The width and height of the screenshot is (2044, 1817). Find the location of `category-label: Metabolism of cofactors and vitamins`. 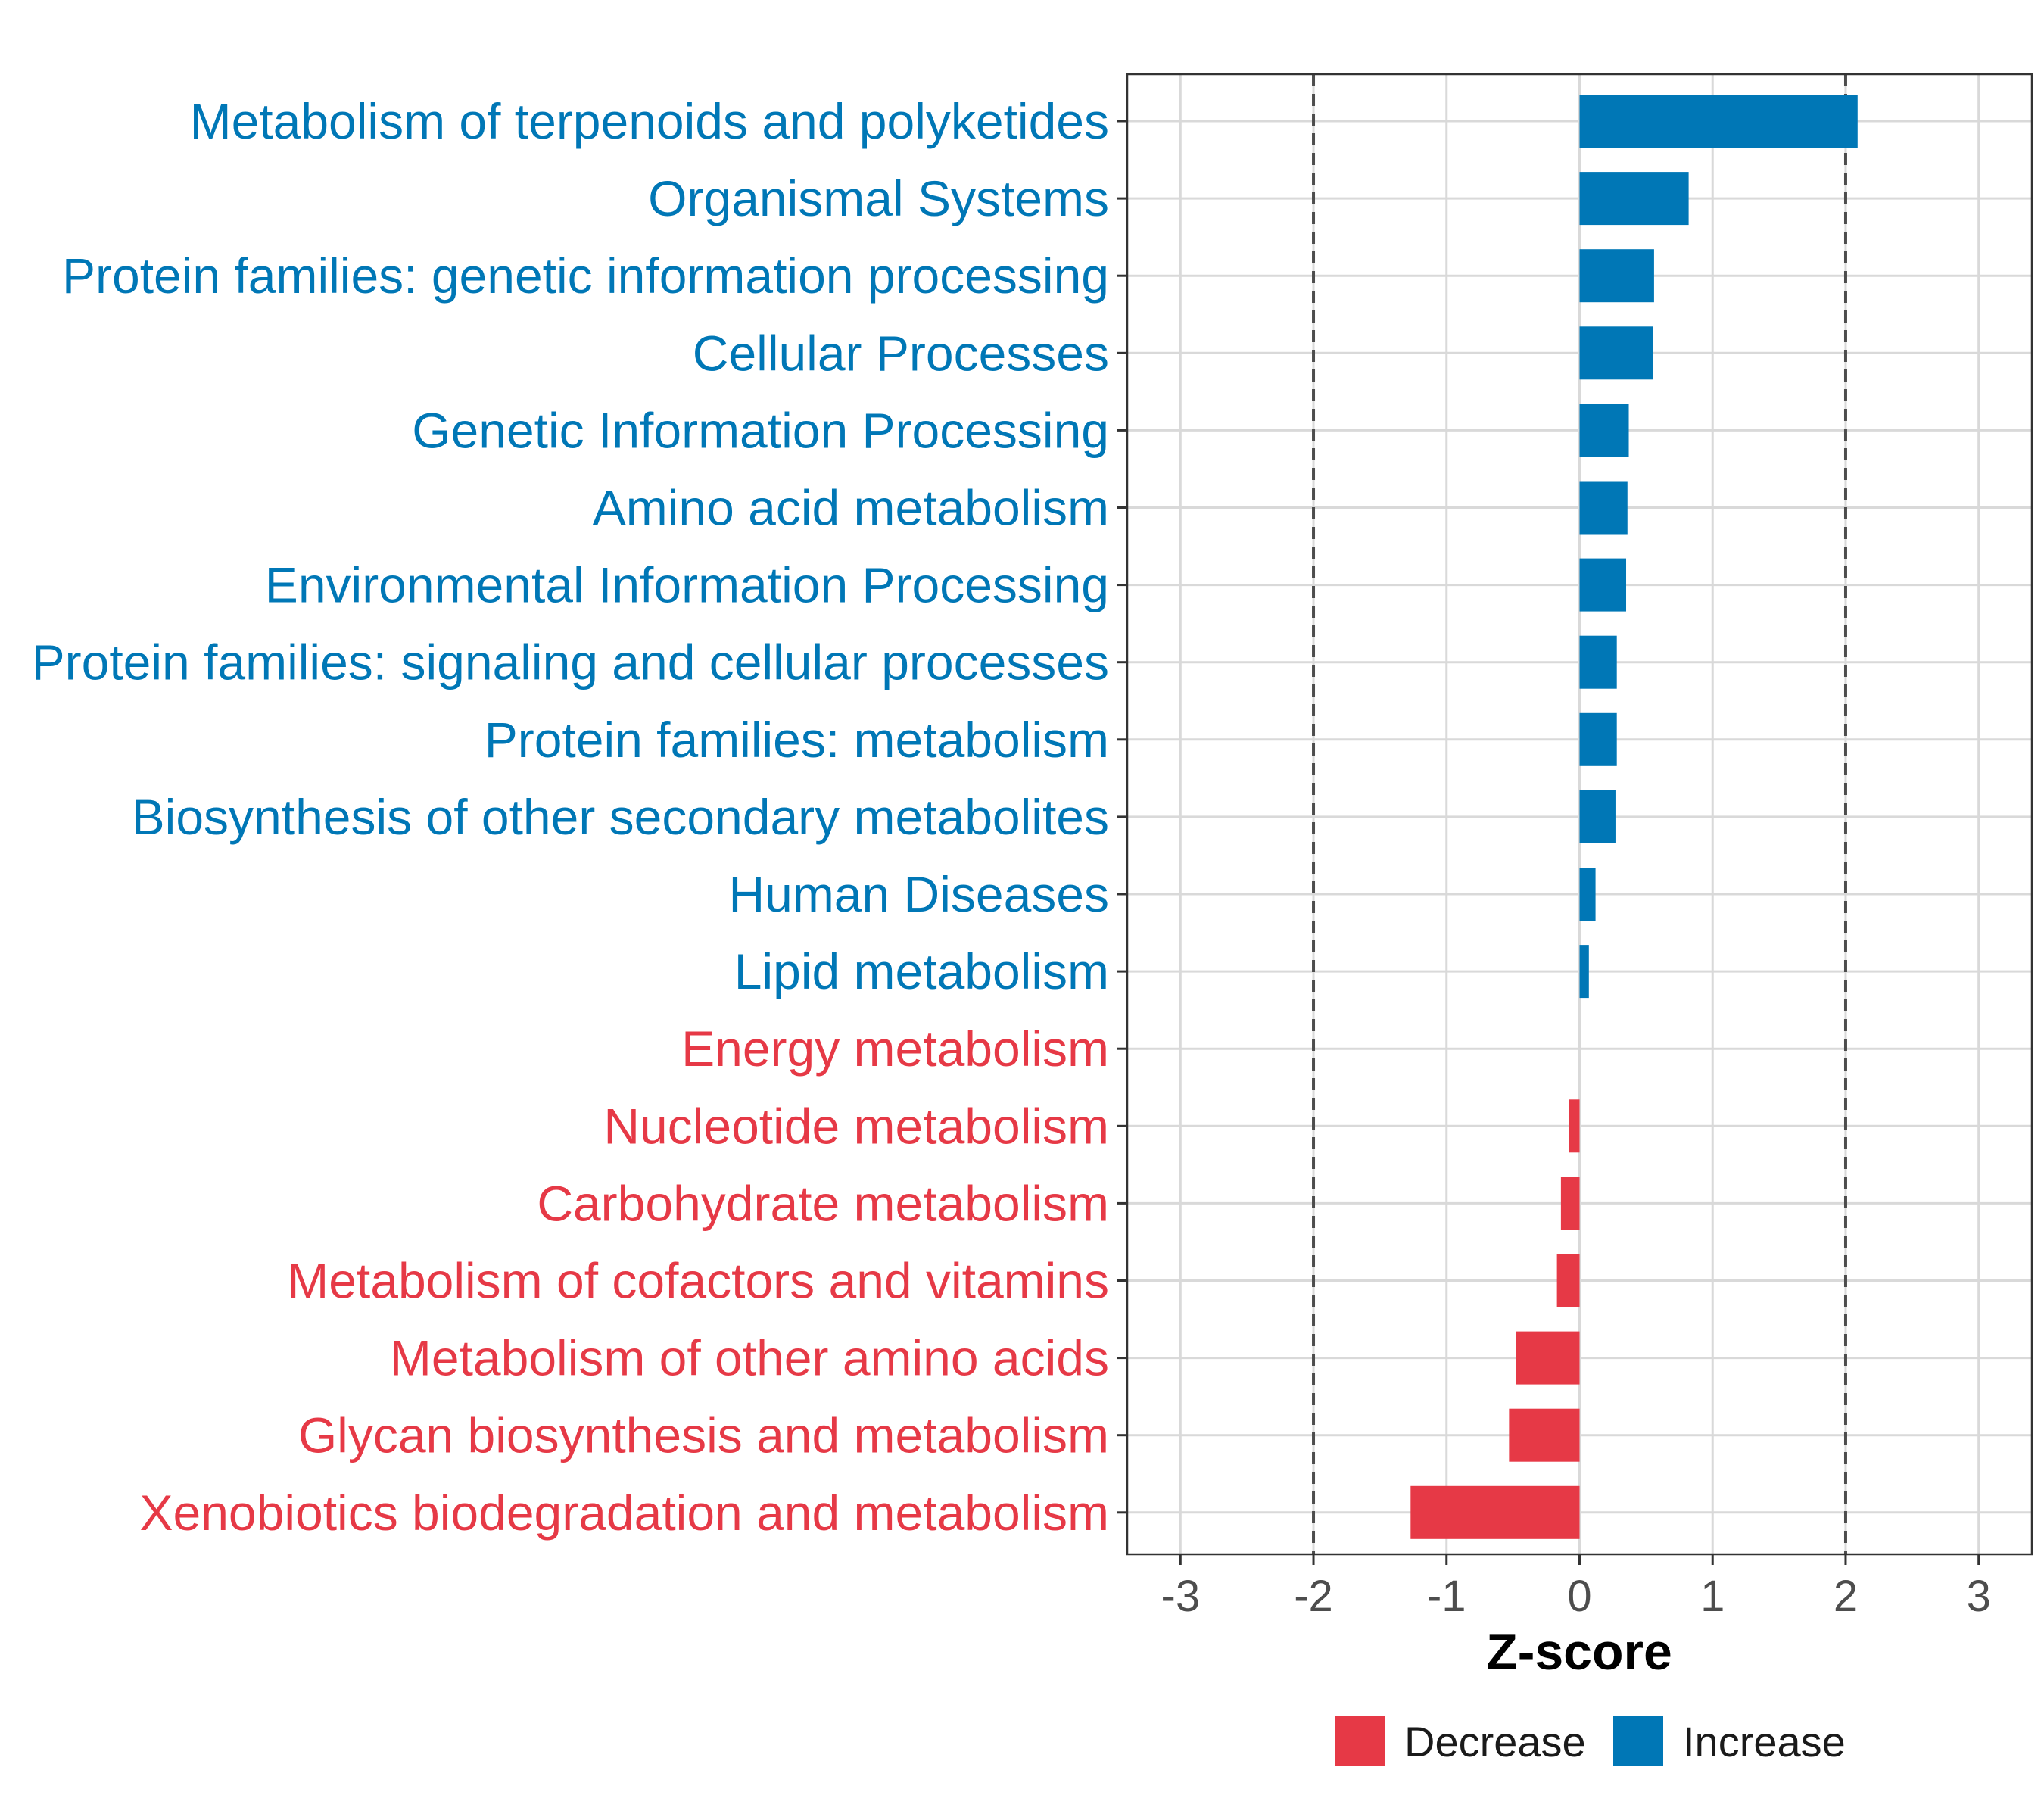

category-label: Metabolism of cofactors and vitamins is located at coordinates (698, 1281).